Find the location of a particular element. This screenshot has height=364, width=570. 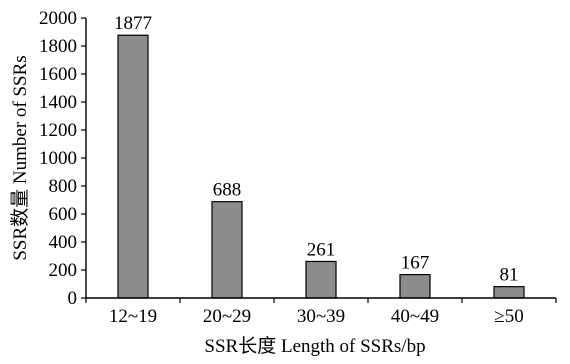

bar-value-label: 167 is located at coordinates (415, 263).